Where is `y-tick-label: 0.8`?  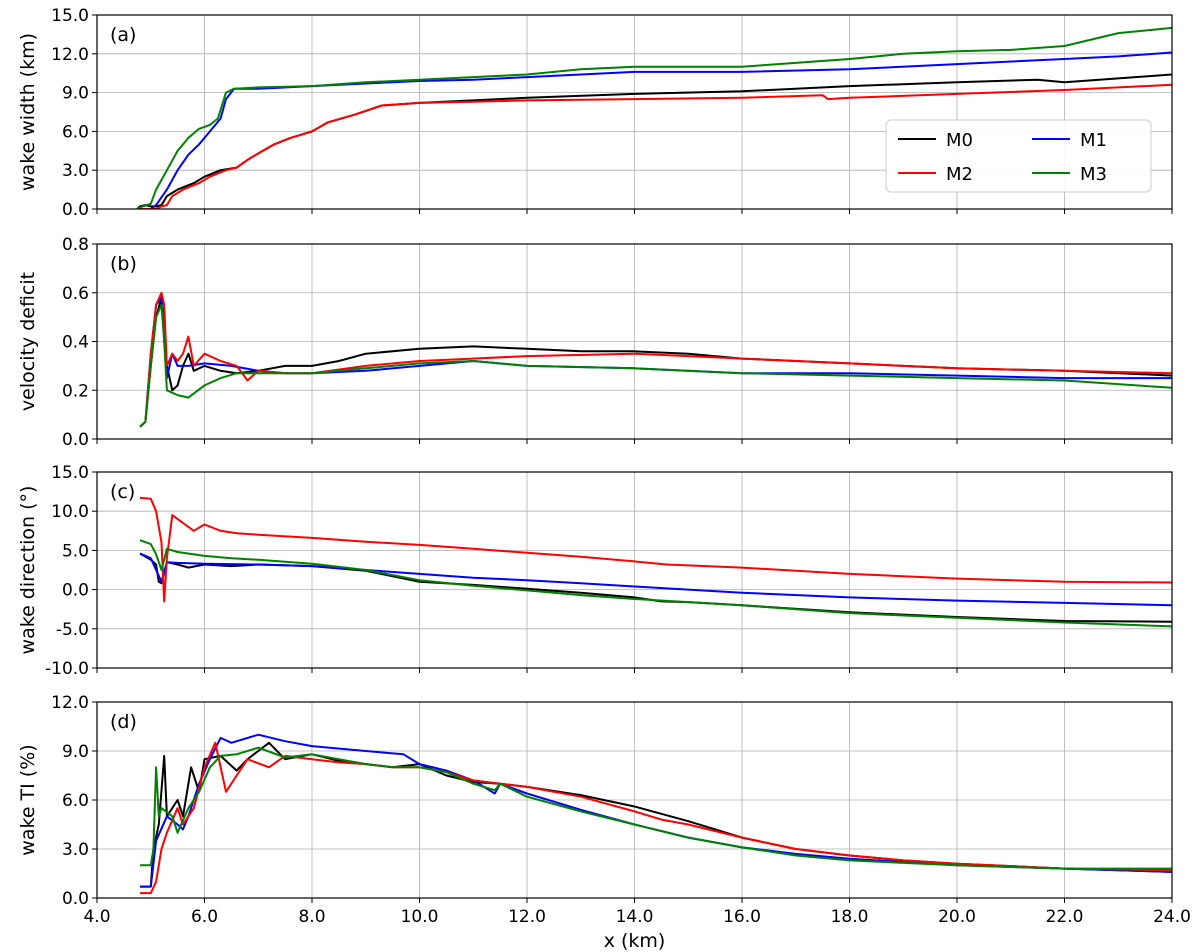
y-tick-label: 0.8 is located at coordinates (75, 245).